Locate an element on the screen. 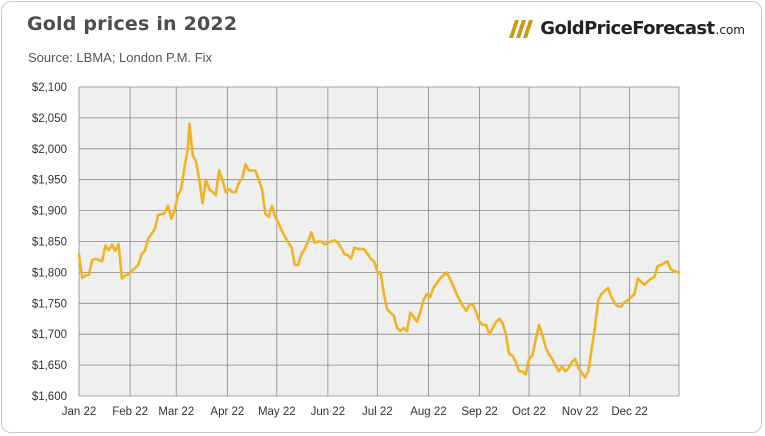 This screenshot has height=436, width=765. y-tick-label: $1,800 is located at coordinates (49, 273).